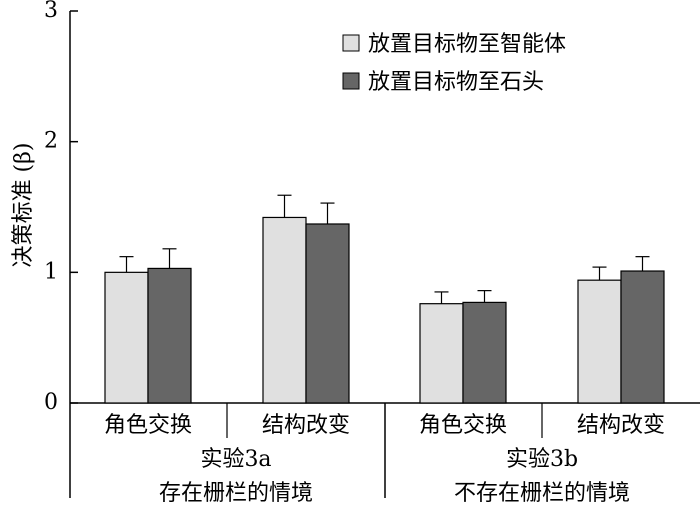 This screenshot has height=511, width=700. I want to click on legend: 放置目标物至智能体 放置目标物至石头, so click(454, 63).